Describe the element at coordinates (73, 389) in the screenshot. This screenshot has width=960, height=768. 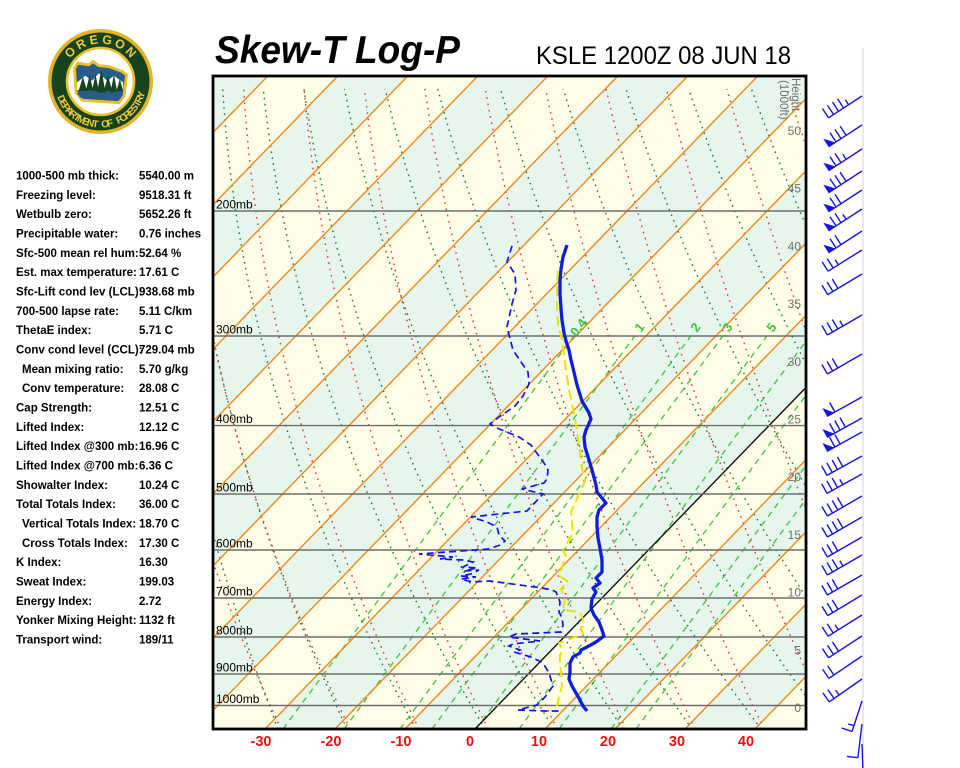
I see `svg-text: Conv temperature:` at that location.